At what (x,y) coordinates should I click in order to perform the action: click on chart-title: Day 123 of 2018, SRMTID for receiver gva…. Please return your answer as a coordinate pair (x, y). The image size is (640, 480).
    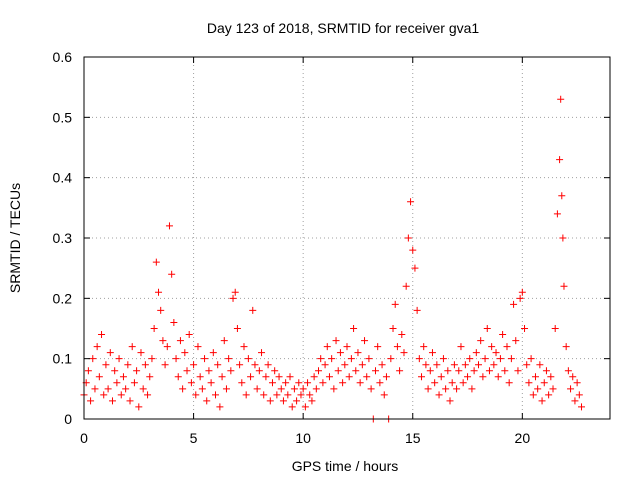
    Looking at the image, I should click on (343, 28).